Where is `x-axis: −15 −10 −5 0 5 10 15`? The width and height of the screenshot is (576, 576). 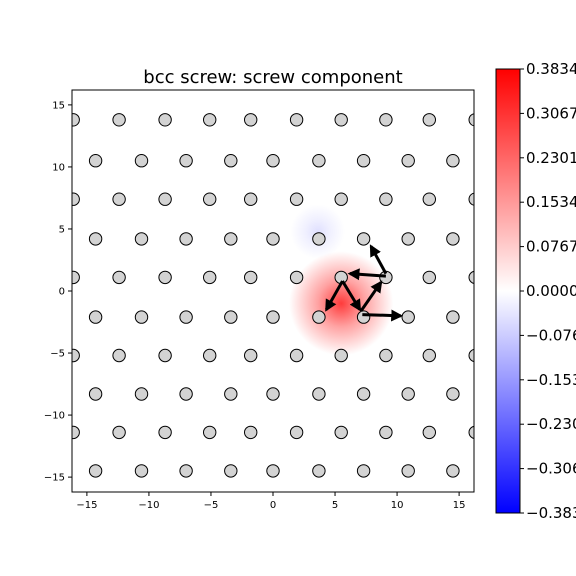
x-axis: −15 −10 −5 0 5 10 15 is located at coordinates (270, 501).